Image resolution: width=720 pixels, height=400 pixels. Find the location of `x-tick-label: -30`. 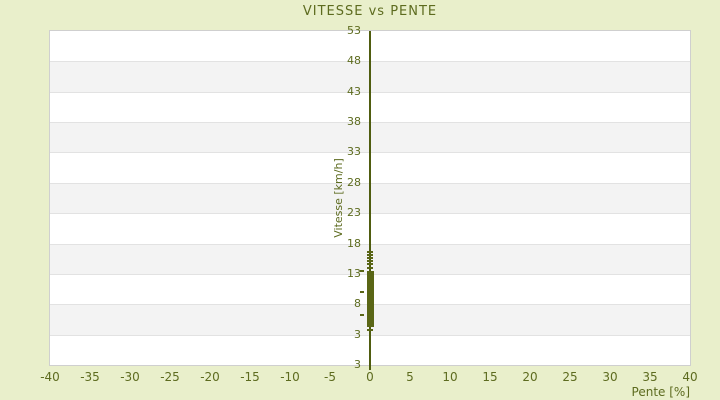

x-tick-label: -30 is located at coordinates (130, 377).